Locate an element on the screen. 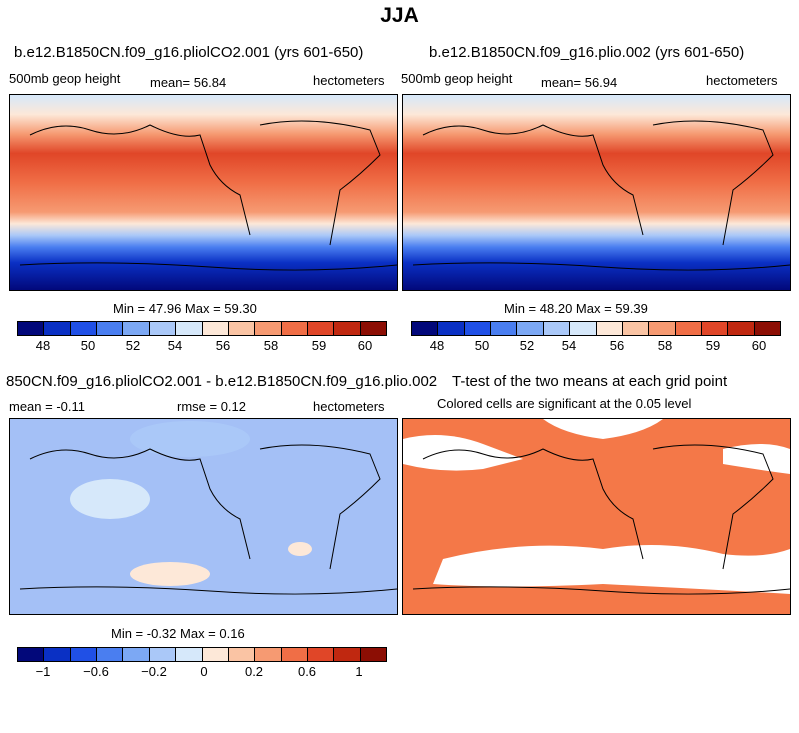  panel-2-colorbar is located at coordinates (596, 328).